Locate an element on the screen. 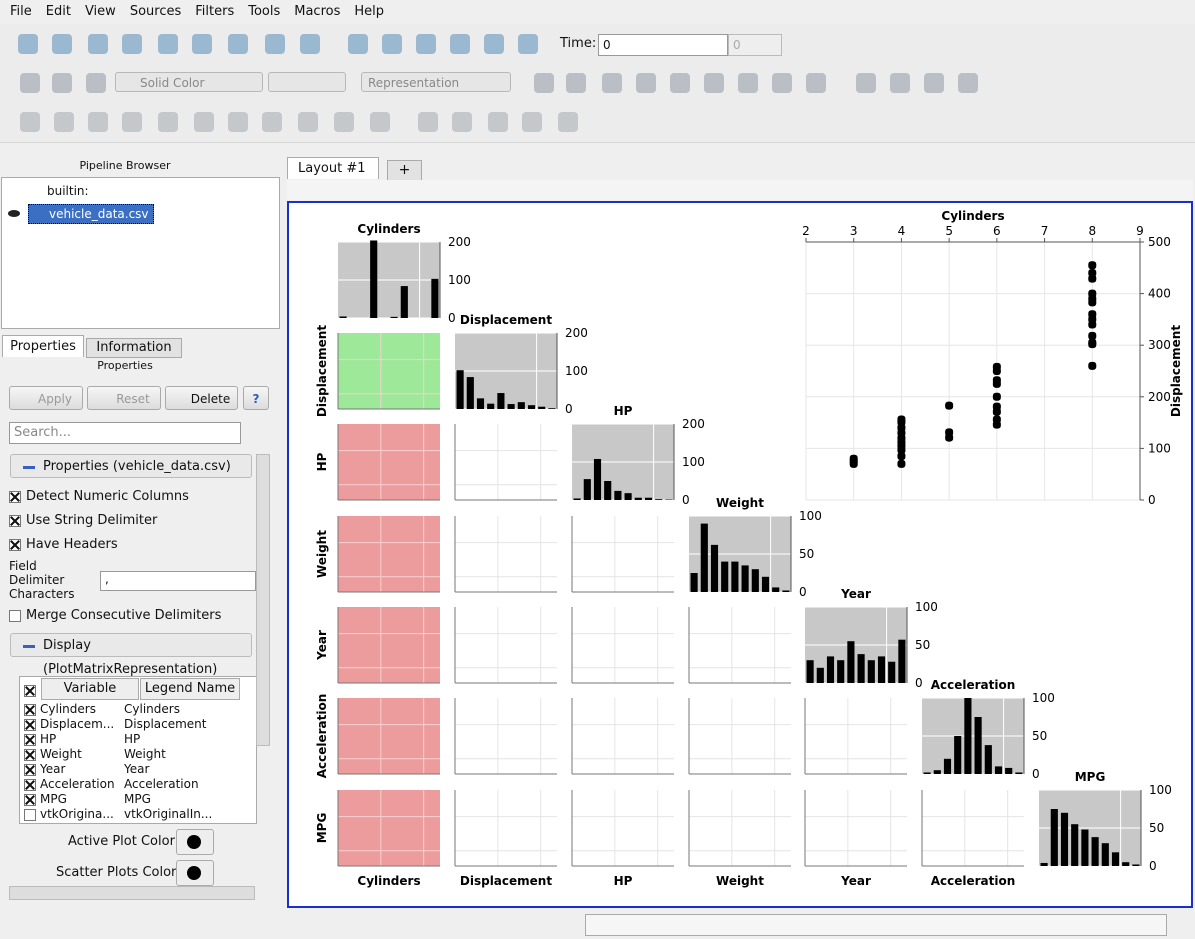 The image size is (1195, 939). table-row: Cylinders Cylinders is located at coordinates (138, 709).